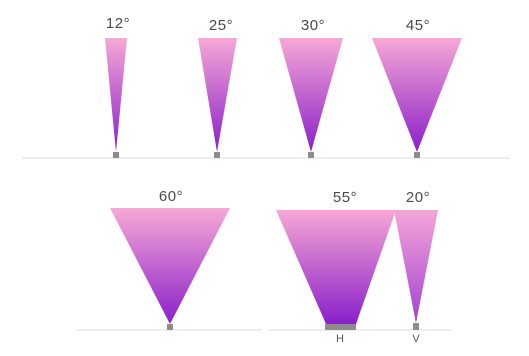  I want to click on beam-45-cone, so click(417, 95).